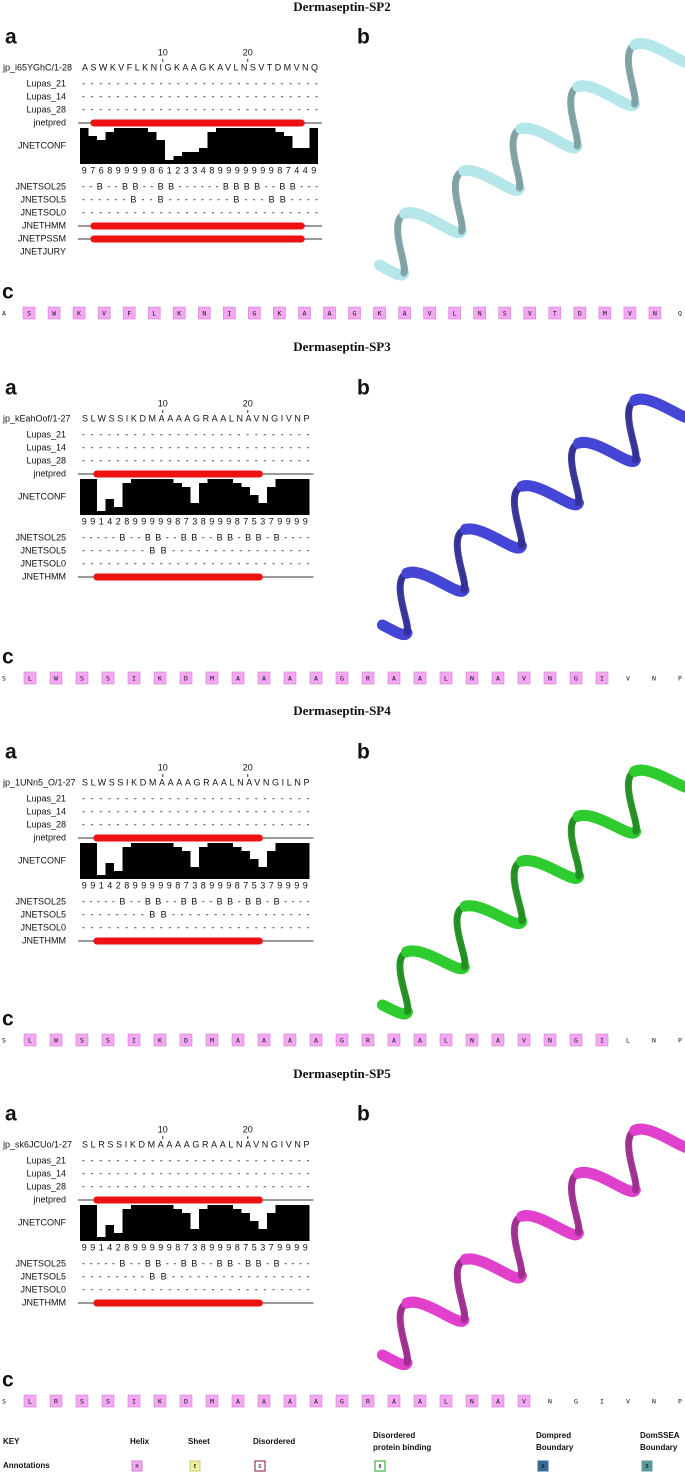  Describe the element at coordinates (46, 447) in the screenshot. I see `row-label: Lupas_14` at that location.